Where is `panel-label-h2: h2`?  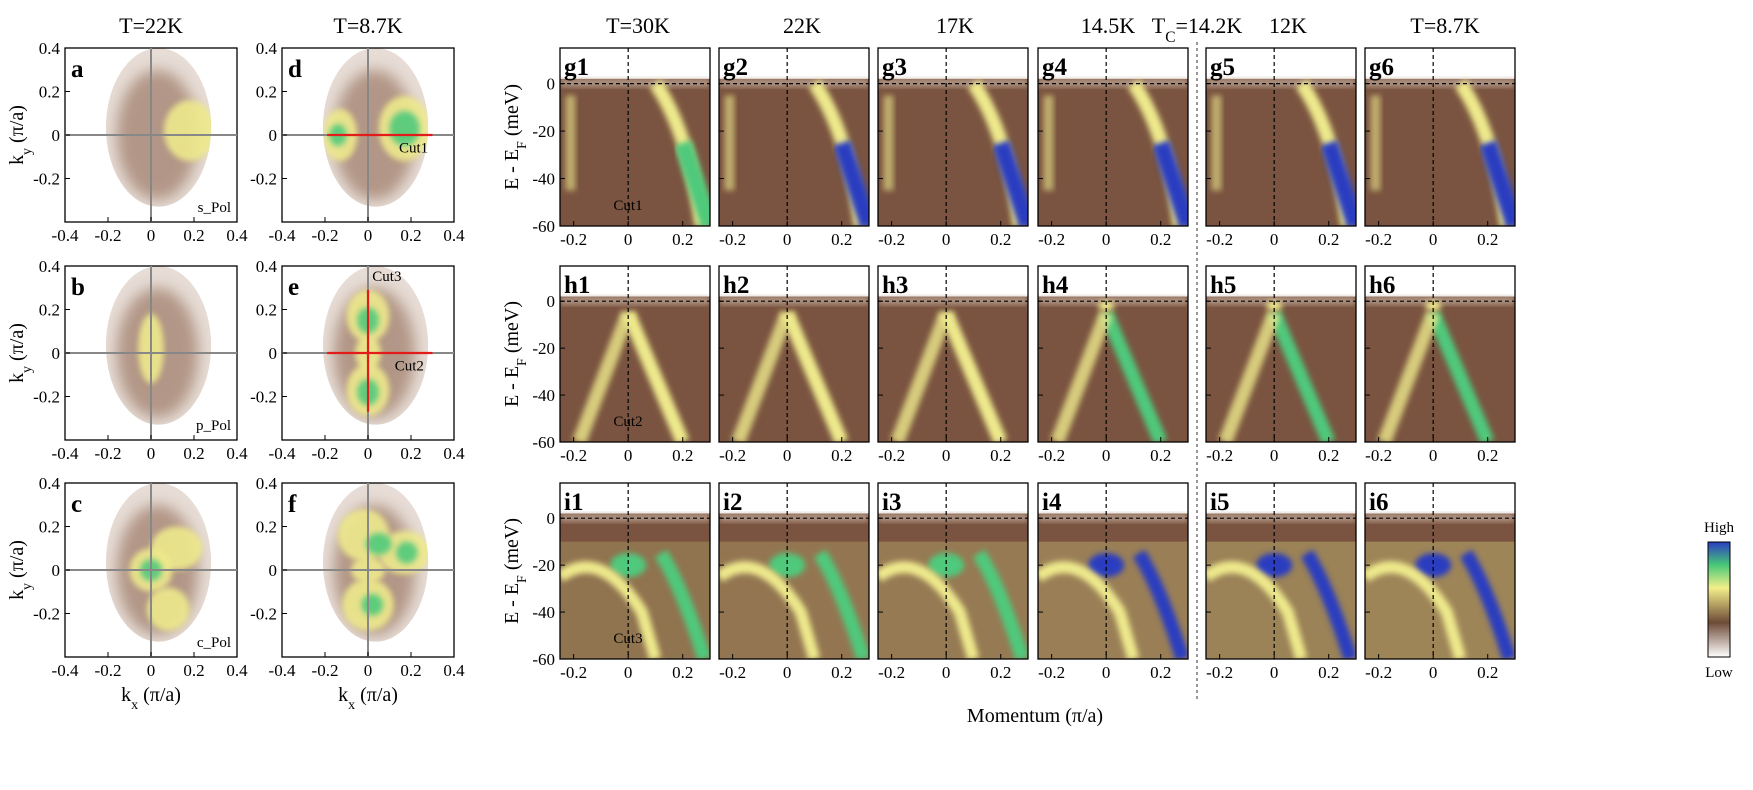 panel-label-h2: h2 is located at coordinates (736, 285).